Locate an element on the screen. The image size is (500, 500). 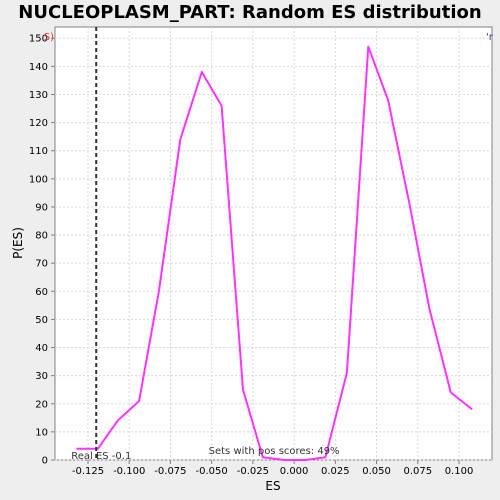
y-tick-label: 150 is located at coordinates (38, 39).